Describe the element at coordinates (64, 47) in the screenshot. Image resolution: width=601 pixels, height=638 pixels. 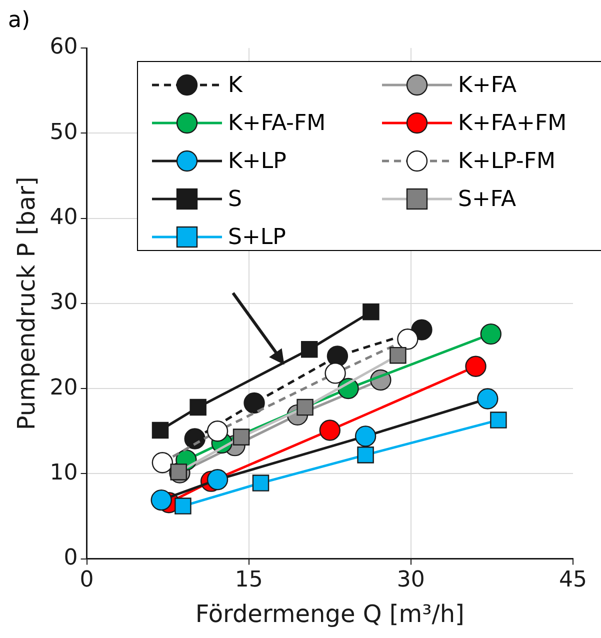
I see `y-tick-label: 60` at that location.